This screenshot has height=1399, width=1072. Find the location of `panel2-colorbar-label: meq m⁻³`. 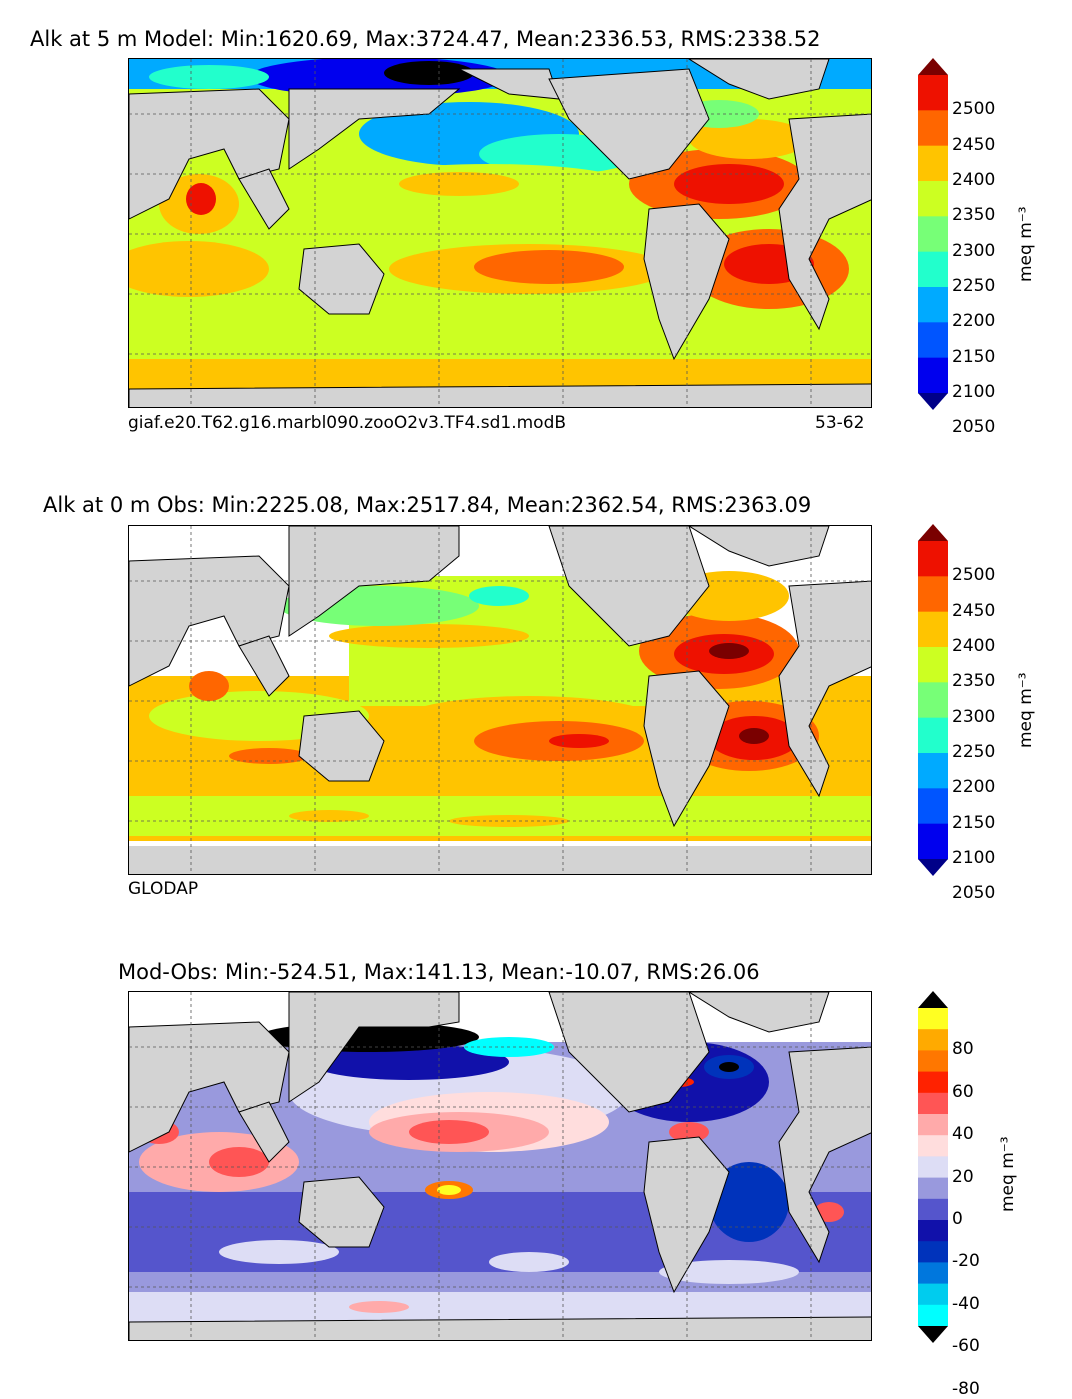

panel2-colorbar-label: meq m⁻³ is located at coordinates (1026, 710).